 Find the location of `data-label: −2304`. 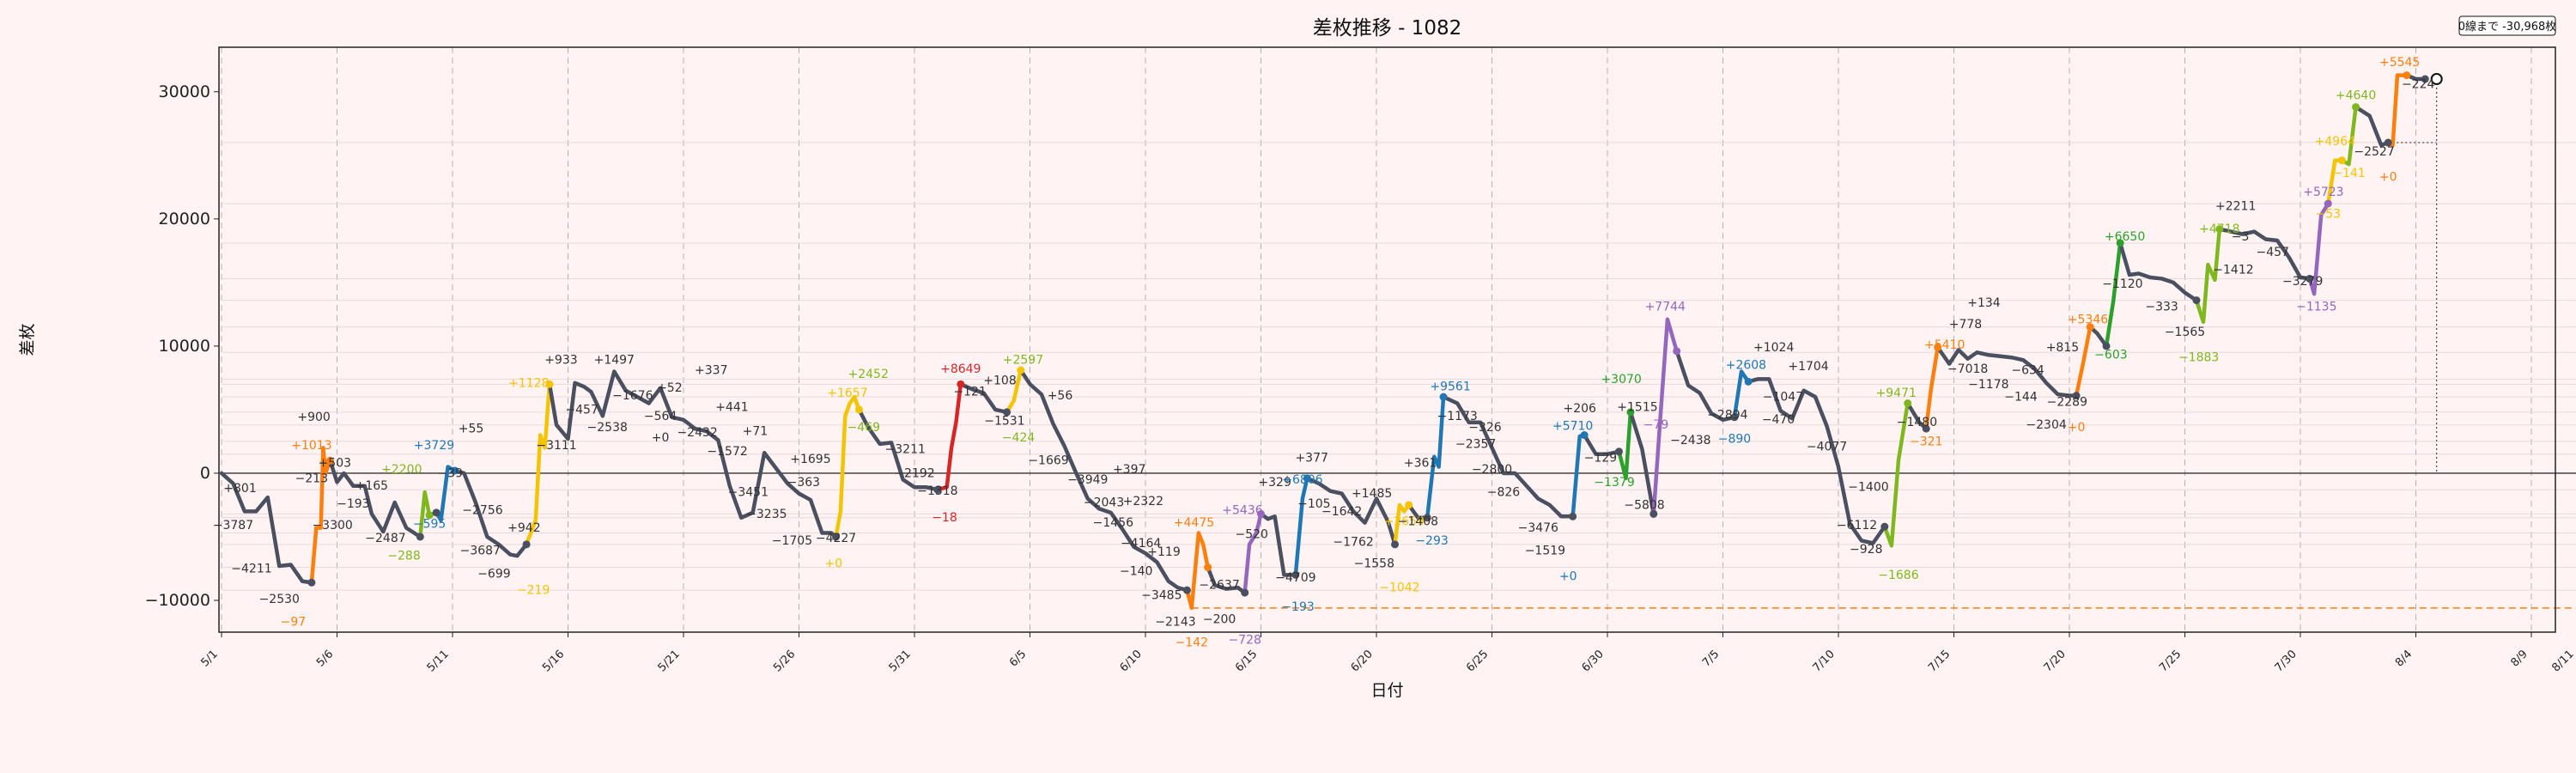

data-label: −2304 is located at coordinates (2046, 425).